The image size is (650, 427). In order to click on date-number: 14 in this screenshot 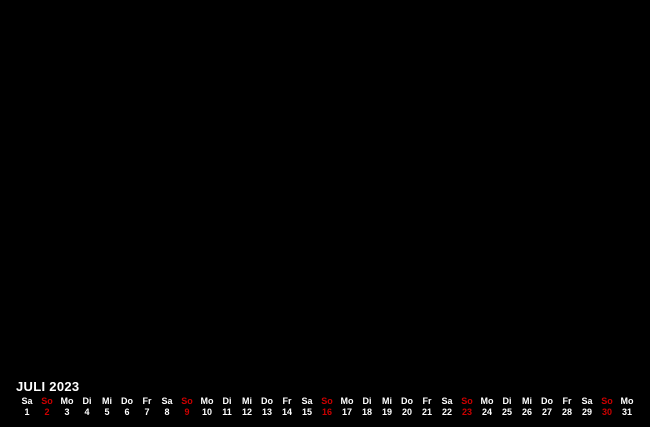, I will do `click(286, 412)`.